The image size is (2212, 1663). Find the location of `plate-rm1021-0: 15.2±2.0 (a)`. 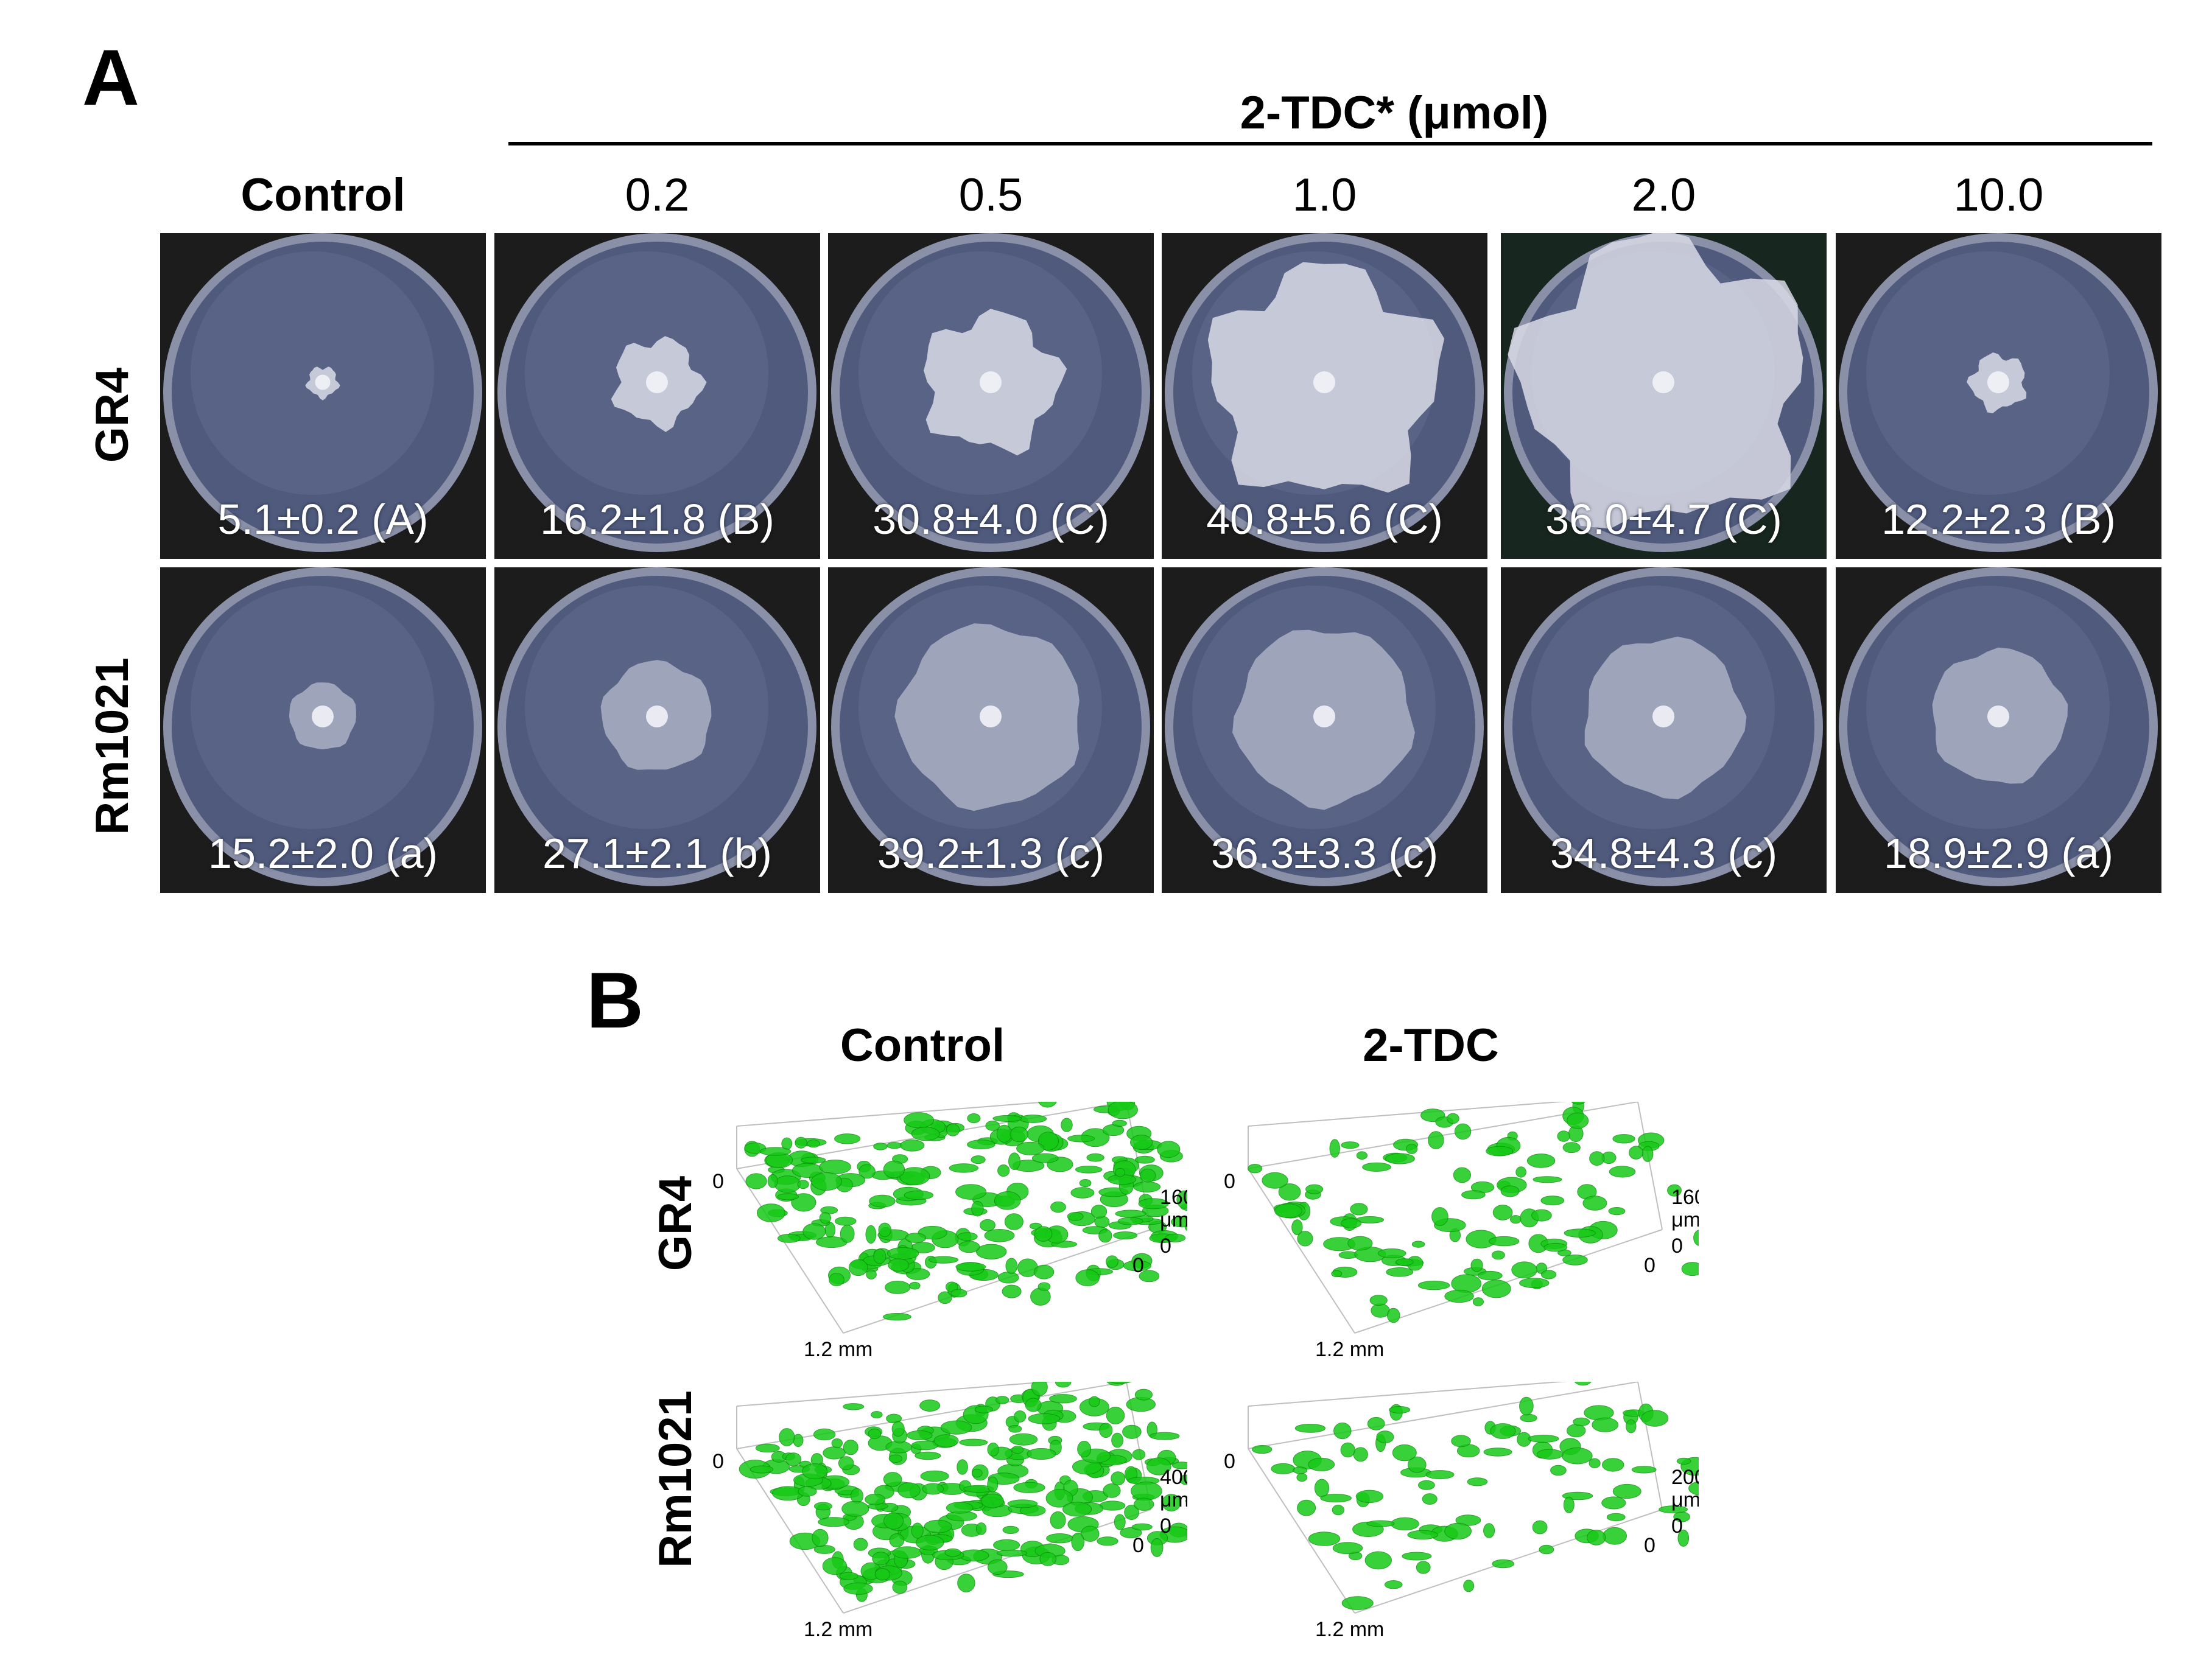

plate-rm1021-0: 15.2±2.0 (a) is located at coordinates (323, 730).